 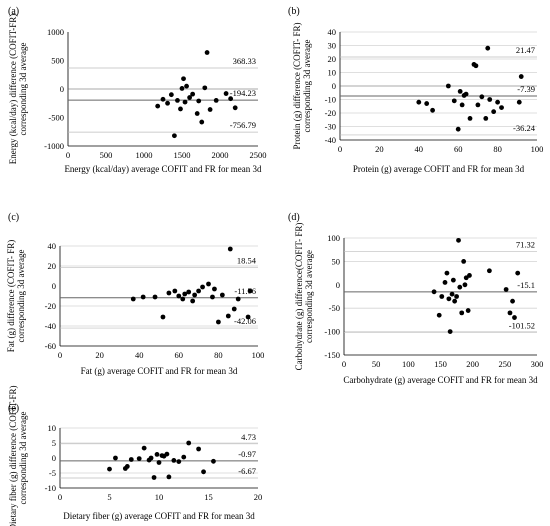 I want to click on x-tick-label: 15, so click(x=208, y=497).